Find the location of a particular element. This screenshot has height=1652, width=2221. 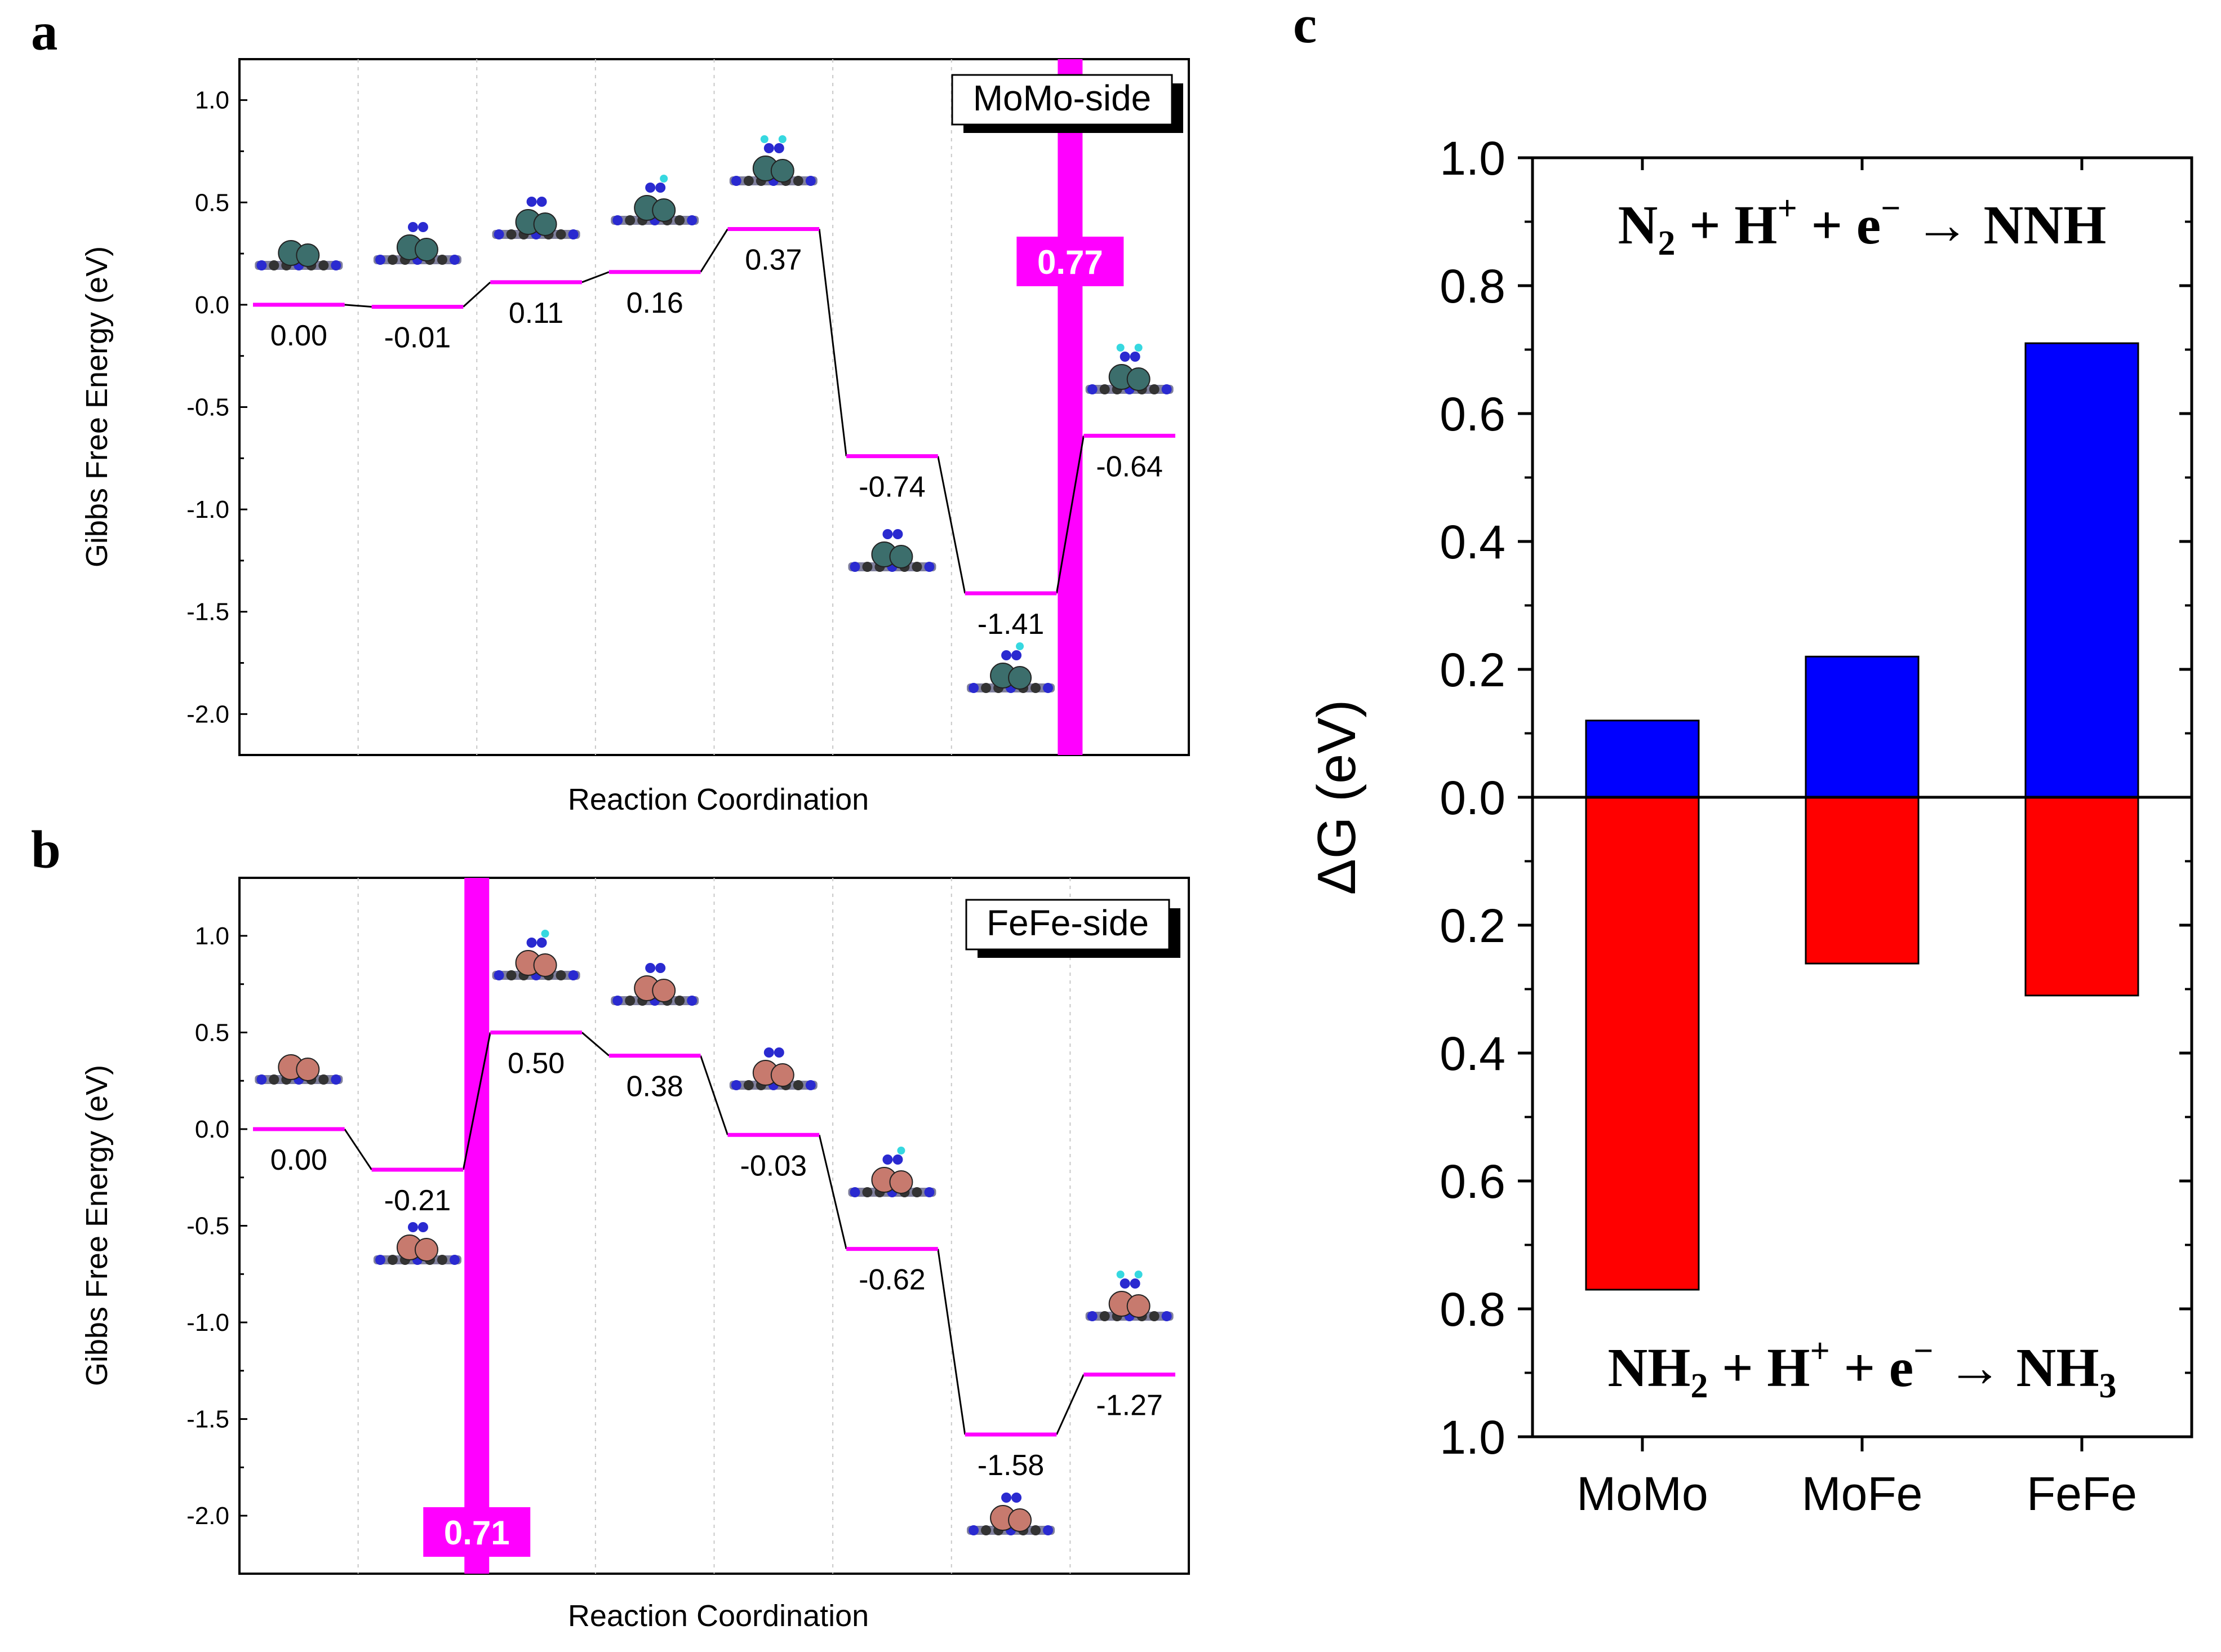

x-tick-label: MoFe is located at coordinates (1862, 1494).